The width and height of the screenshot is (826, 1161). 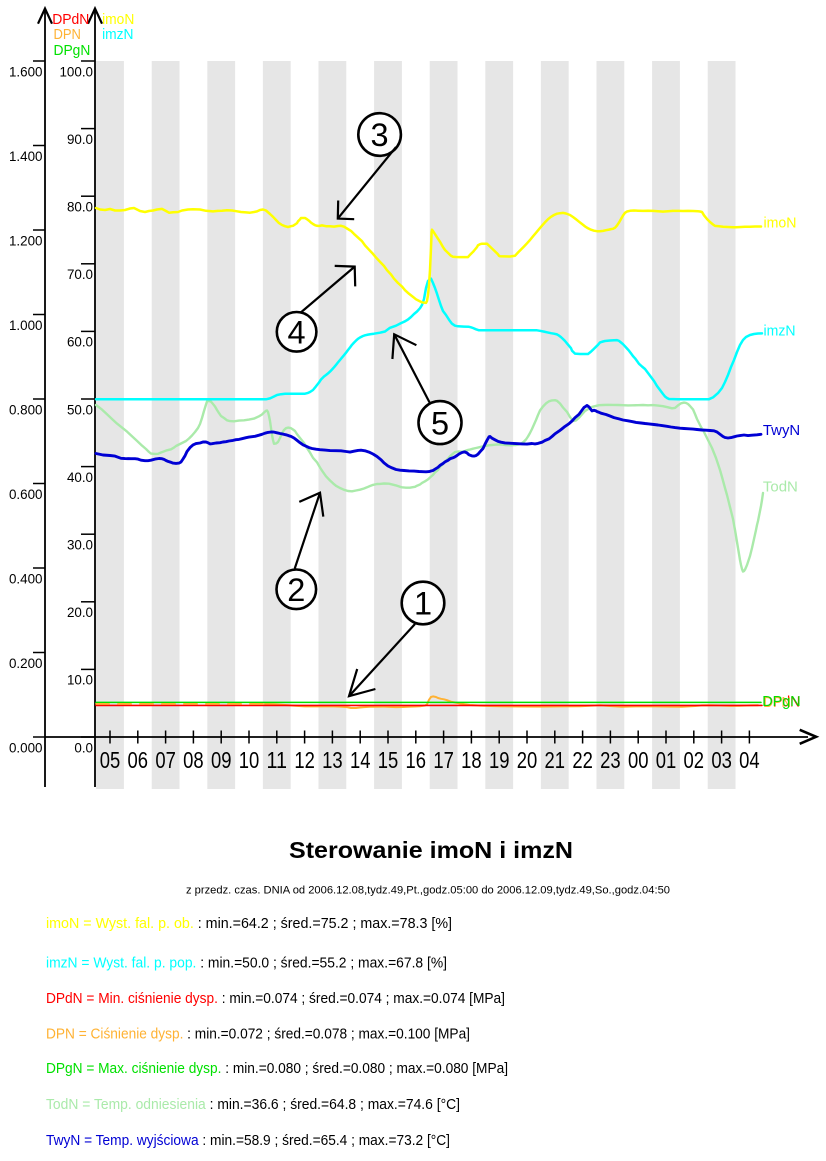 What do you see at coordinates (423, 604) in the screenshot?
I see `svg-text: 1` at bounding box center [423, 604].